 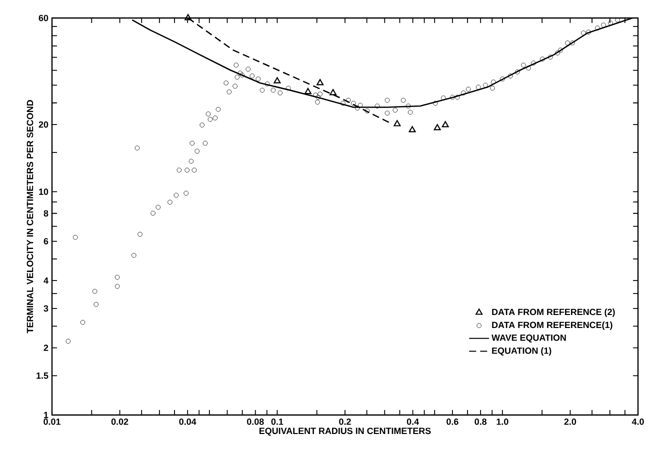 What do you see at coordinates (522, 351) in the screenshot?
I see `legend-label: EQUATION (1)` at bounding box center [522, 351].